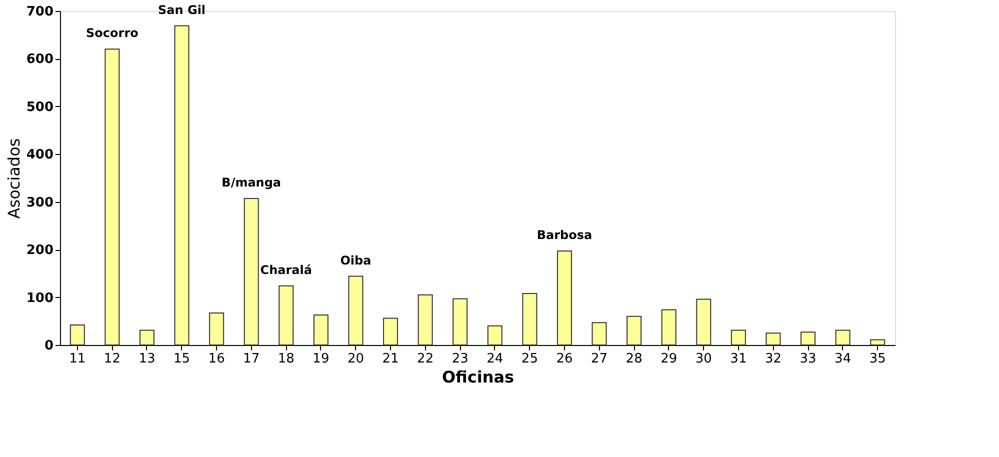 This screenshot has height=457, width=999. Describe the element at coordinates (425, 359) in the screenshot. I see `x-tick-label: 22` at that location.